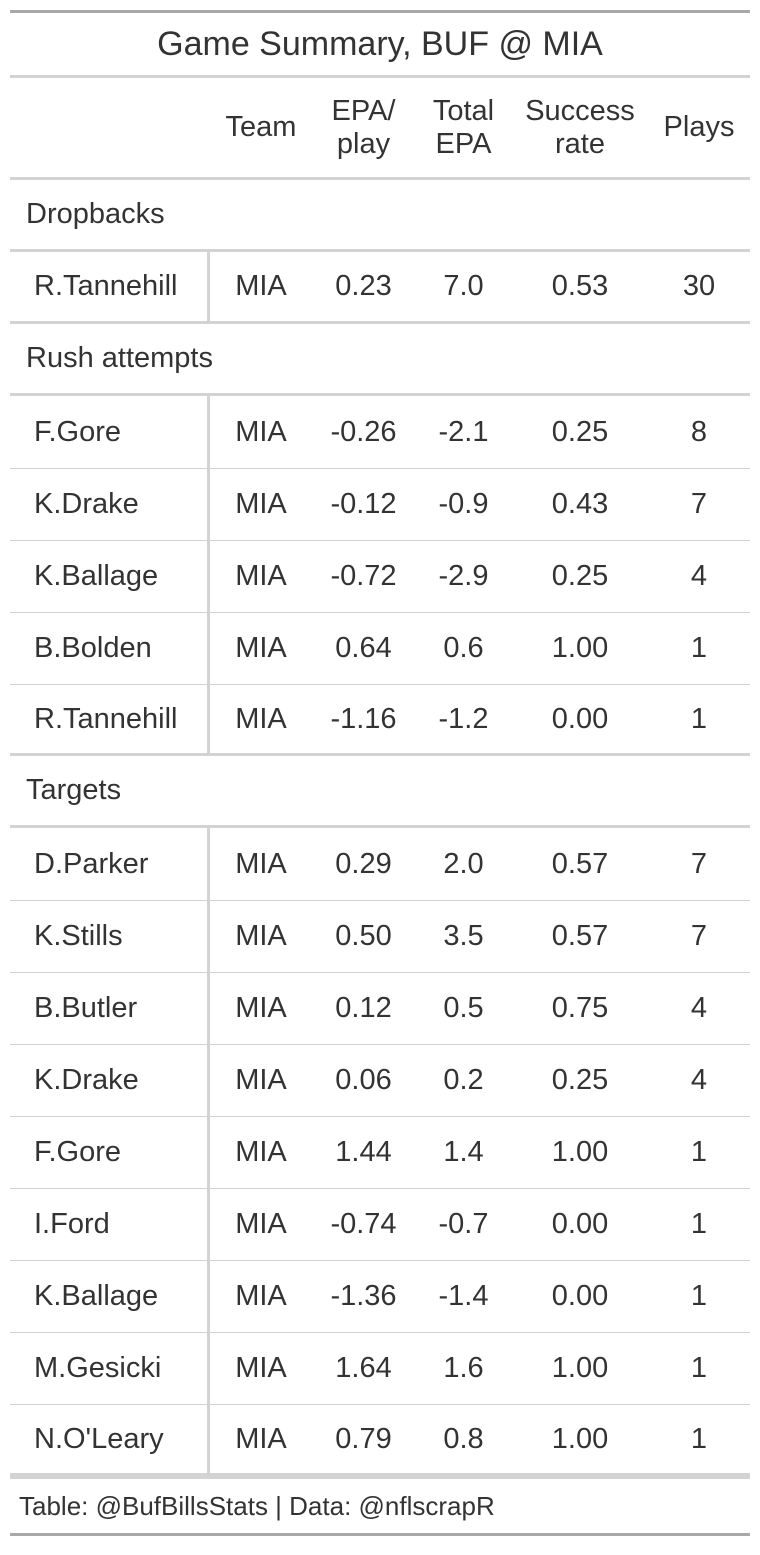  I want to click on column-header-text: Total, so click(463, 110).